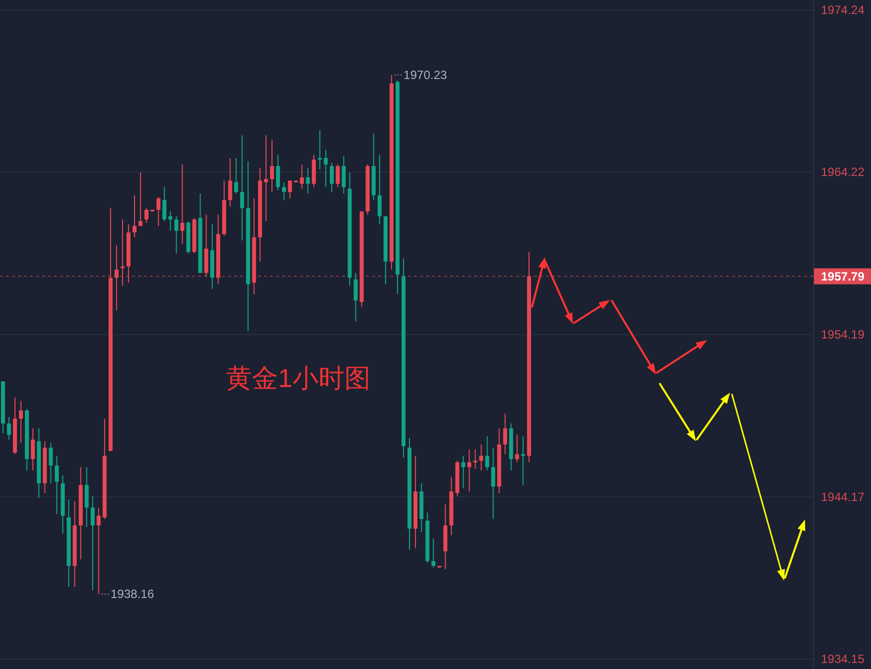 The image size is (871, 669). What do you see at coordinates (843, 497) in the screenshot?
I see `y-tick-label: 1944.17` at bounding box center [843, 497].